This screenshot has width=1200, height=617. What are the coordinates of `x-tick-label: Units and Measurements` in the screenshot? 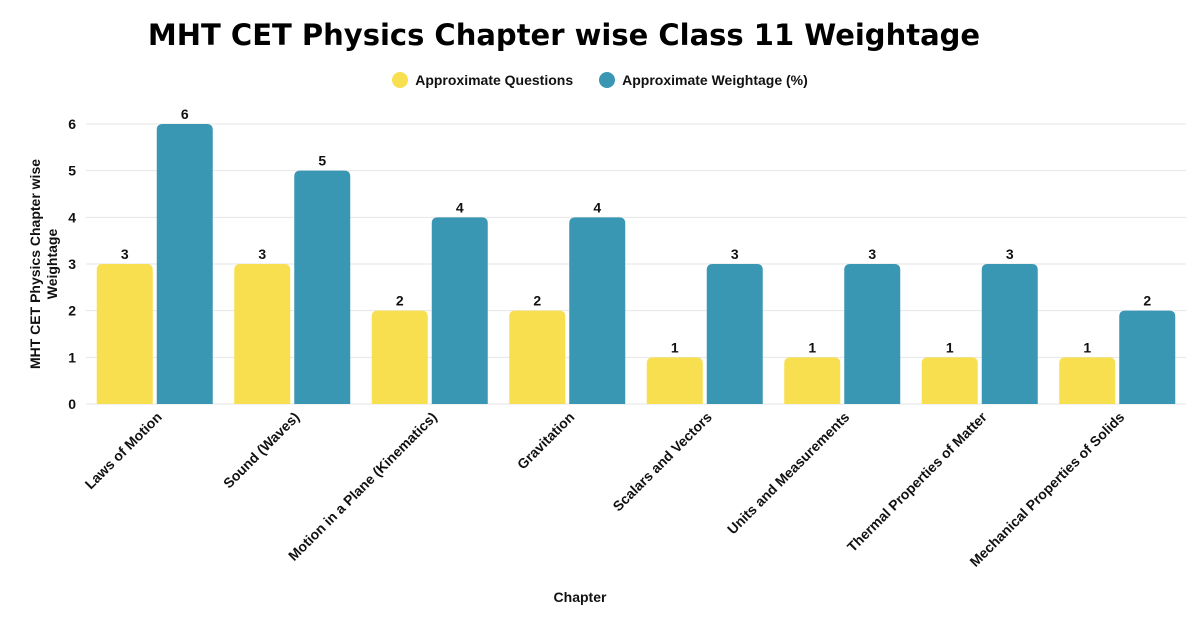 It's located at (788, 473).